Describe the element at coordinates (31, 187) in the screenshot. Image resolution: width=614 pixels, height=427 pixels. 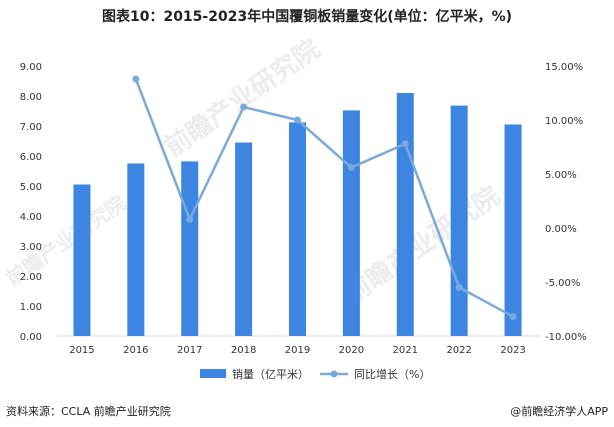
I see `y-left-tick-label: 5.00` at that location.